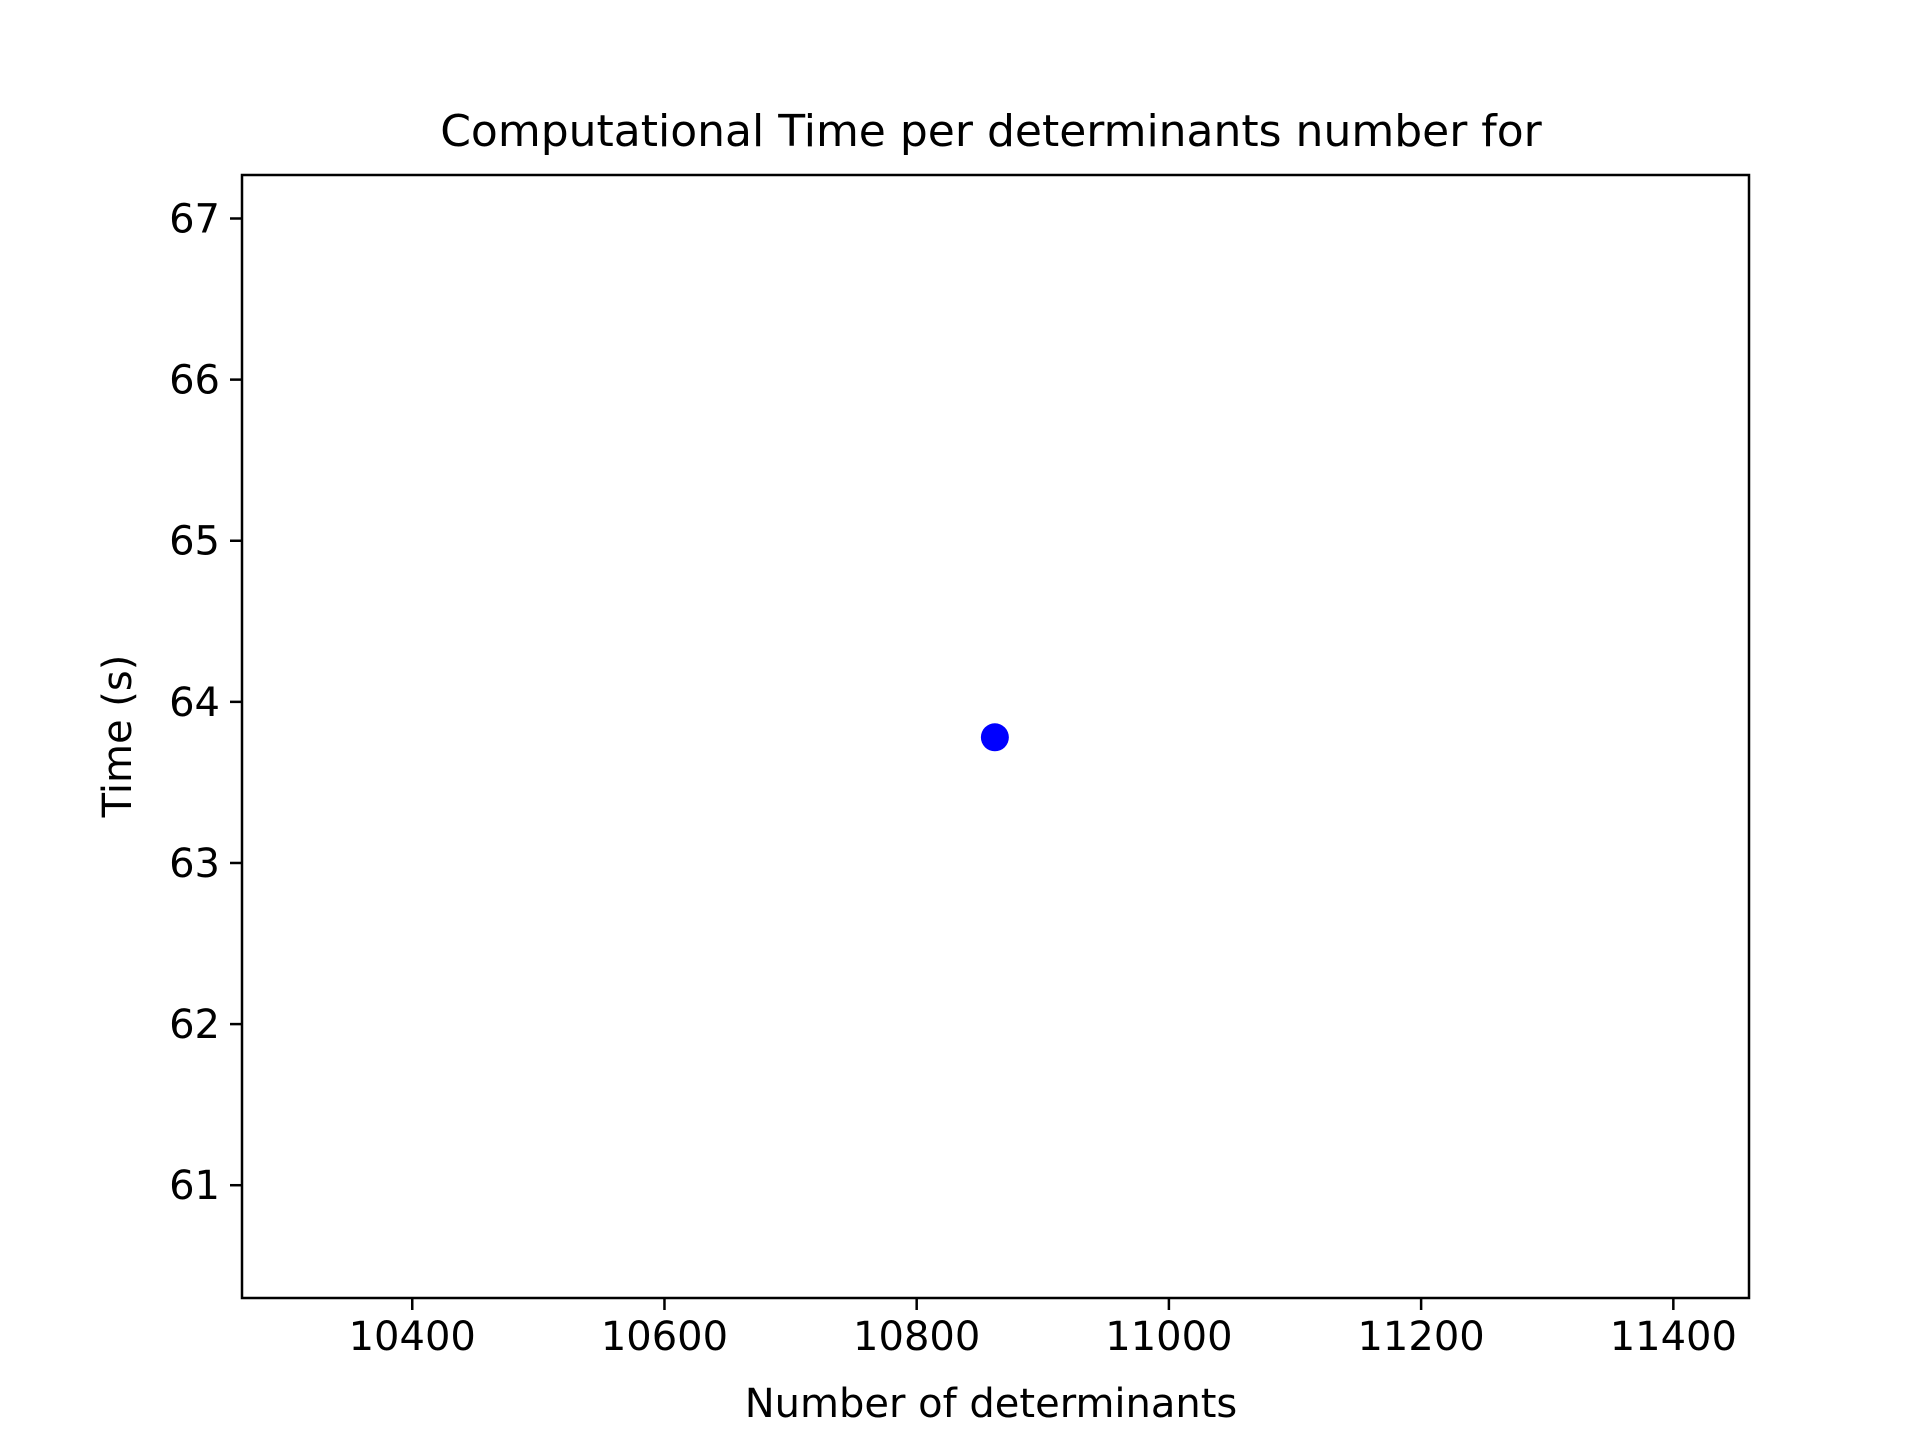 This screenshot has width=1920, height=1444. I want to click on y-tick-label-61: 61, so click(194, 1186).